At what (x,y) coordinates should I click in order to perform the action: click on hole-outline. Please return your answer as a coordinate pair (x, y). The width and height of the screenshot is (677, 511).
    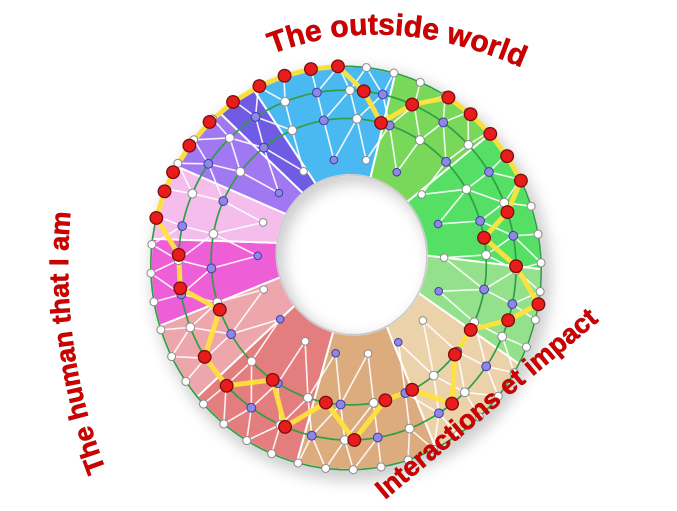
    Looking at the image, I should click on (351, 255).